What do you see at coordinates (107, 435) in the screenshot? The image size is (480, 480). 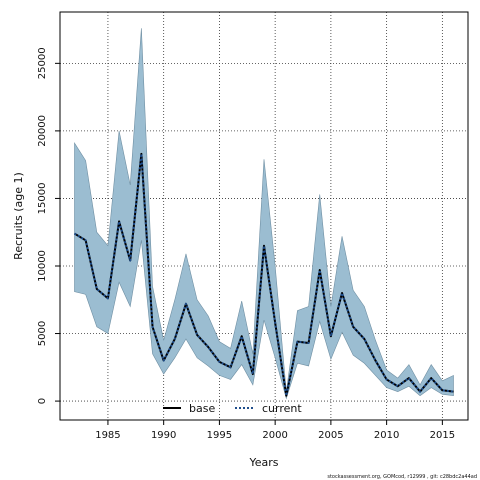 I see `x-tick-label-0: 1985` at bounding box center [107, 435].